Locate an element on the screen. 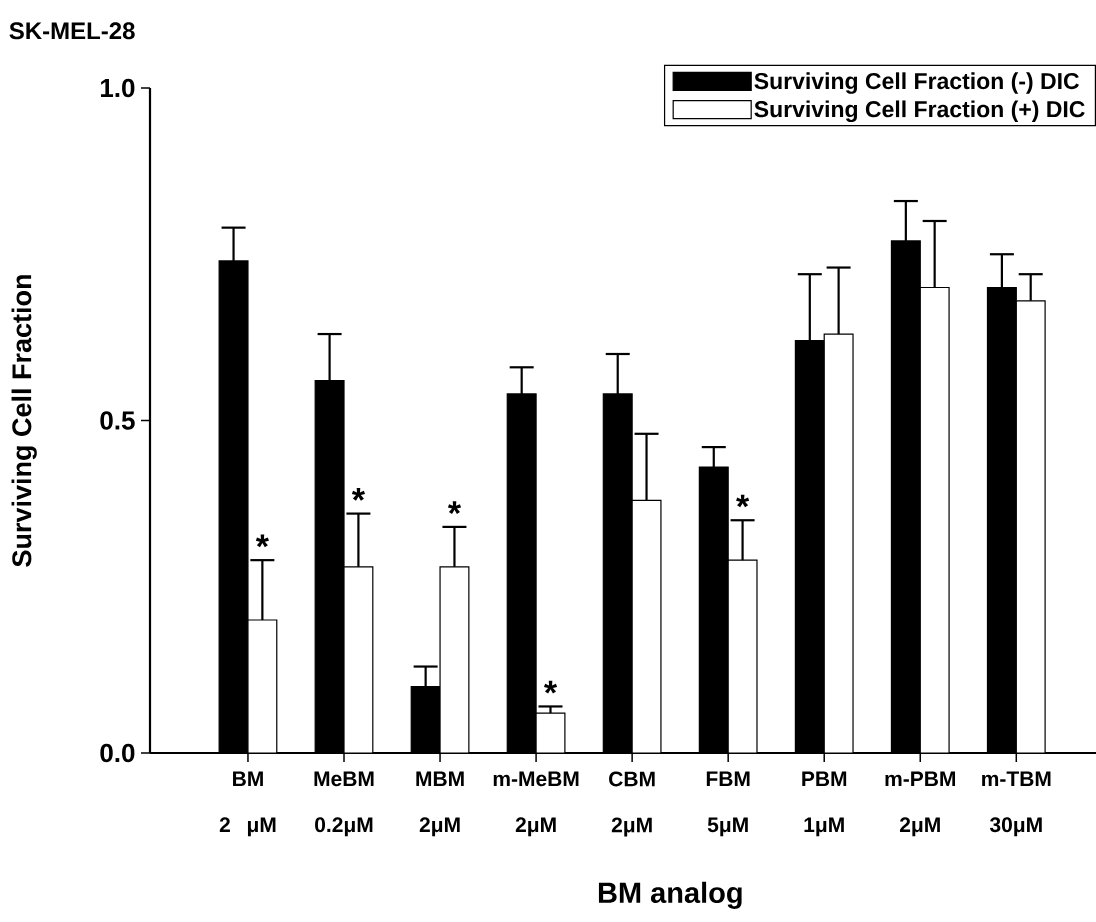  x-axis-title: BM analog is located at coordinates (670, 895).